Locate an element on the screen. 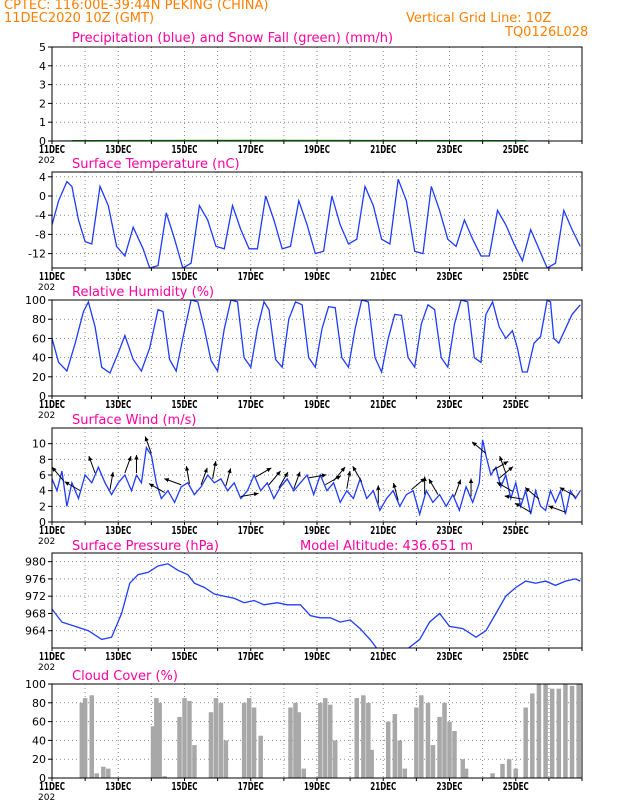  temp-series-line is located at coordinates (316, 223).